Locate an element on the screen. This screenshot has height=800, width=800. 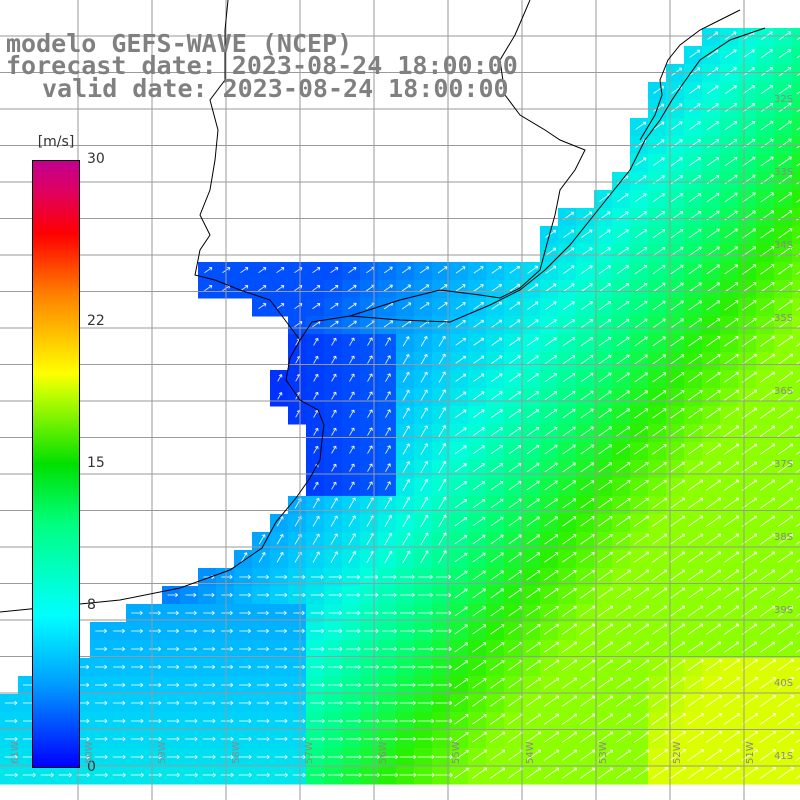
colorbar-tick-label: 0 is located at coordinates (91, 767).